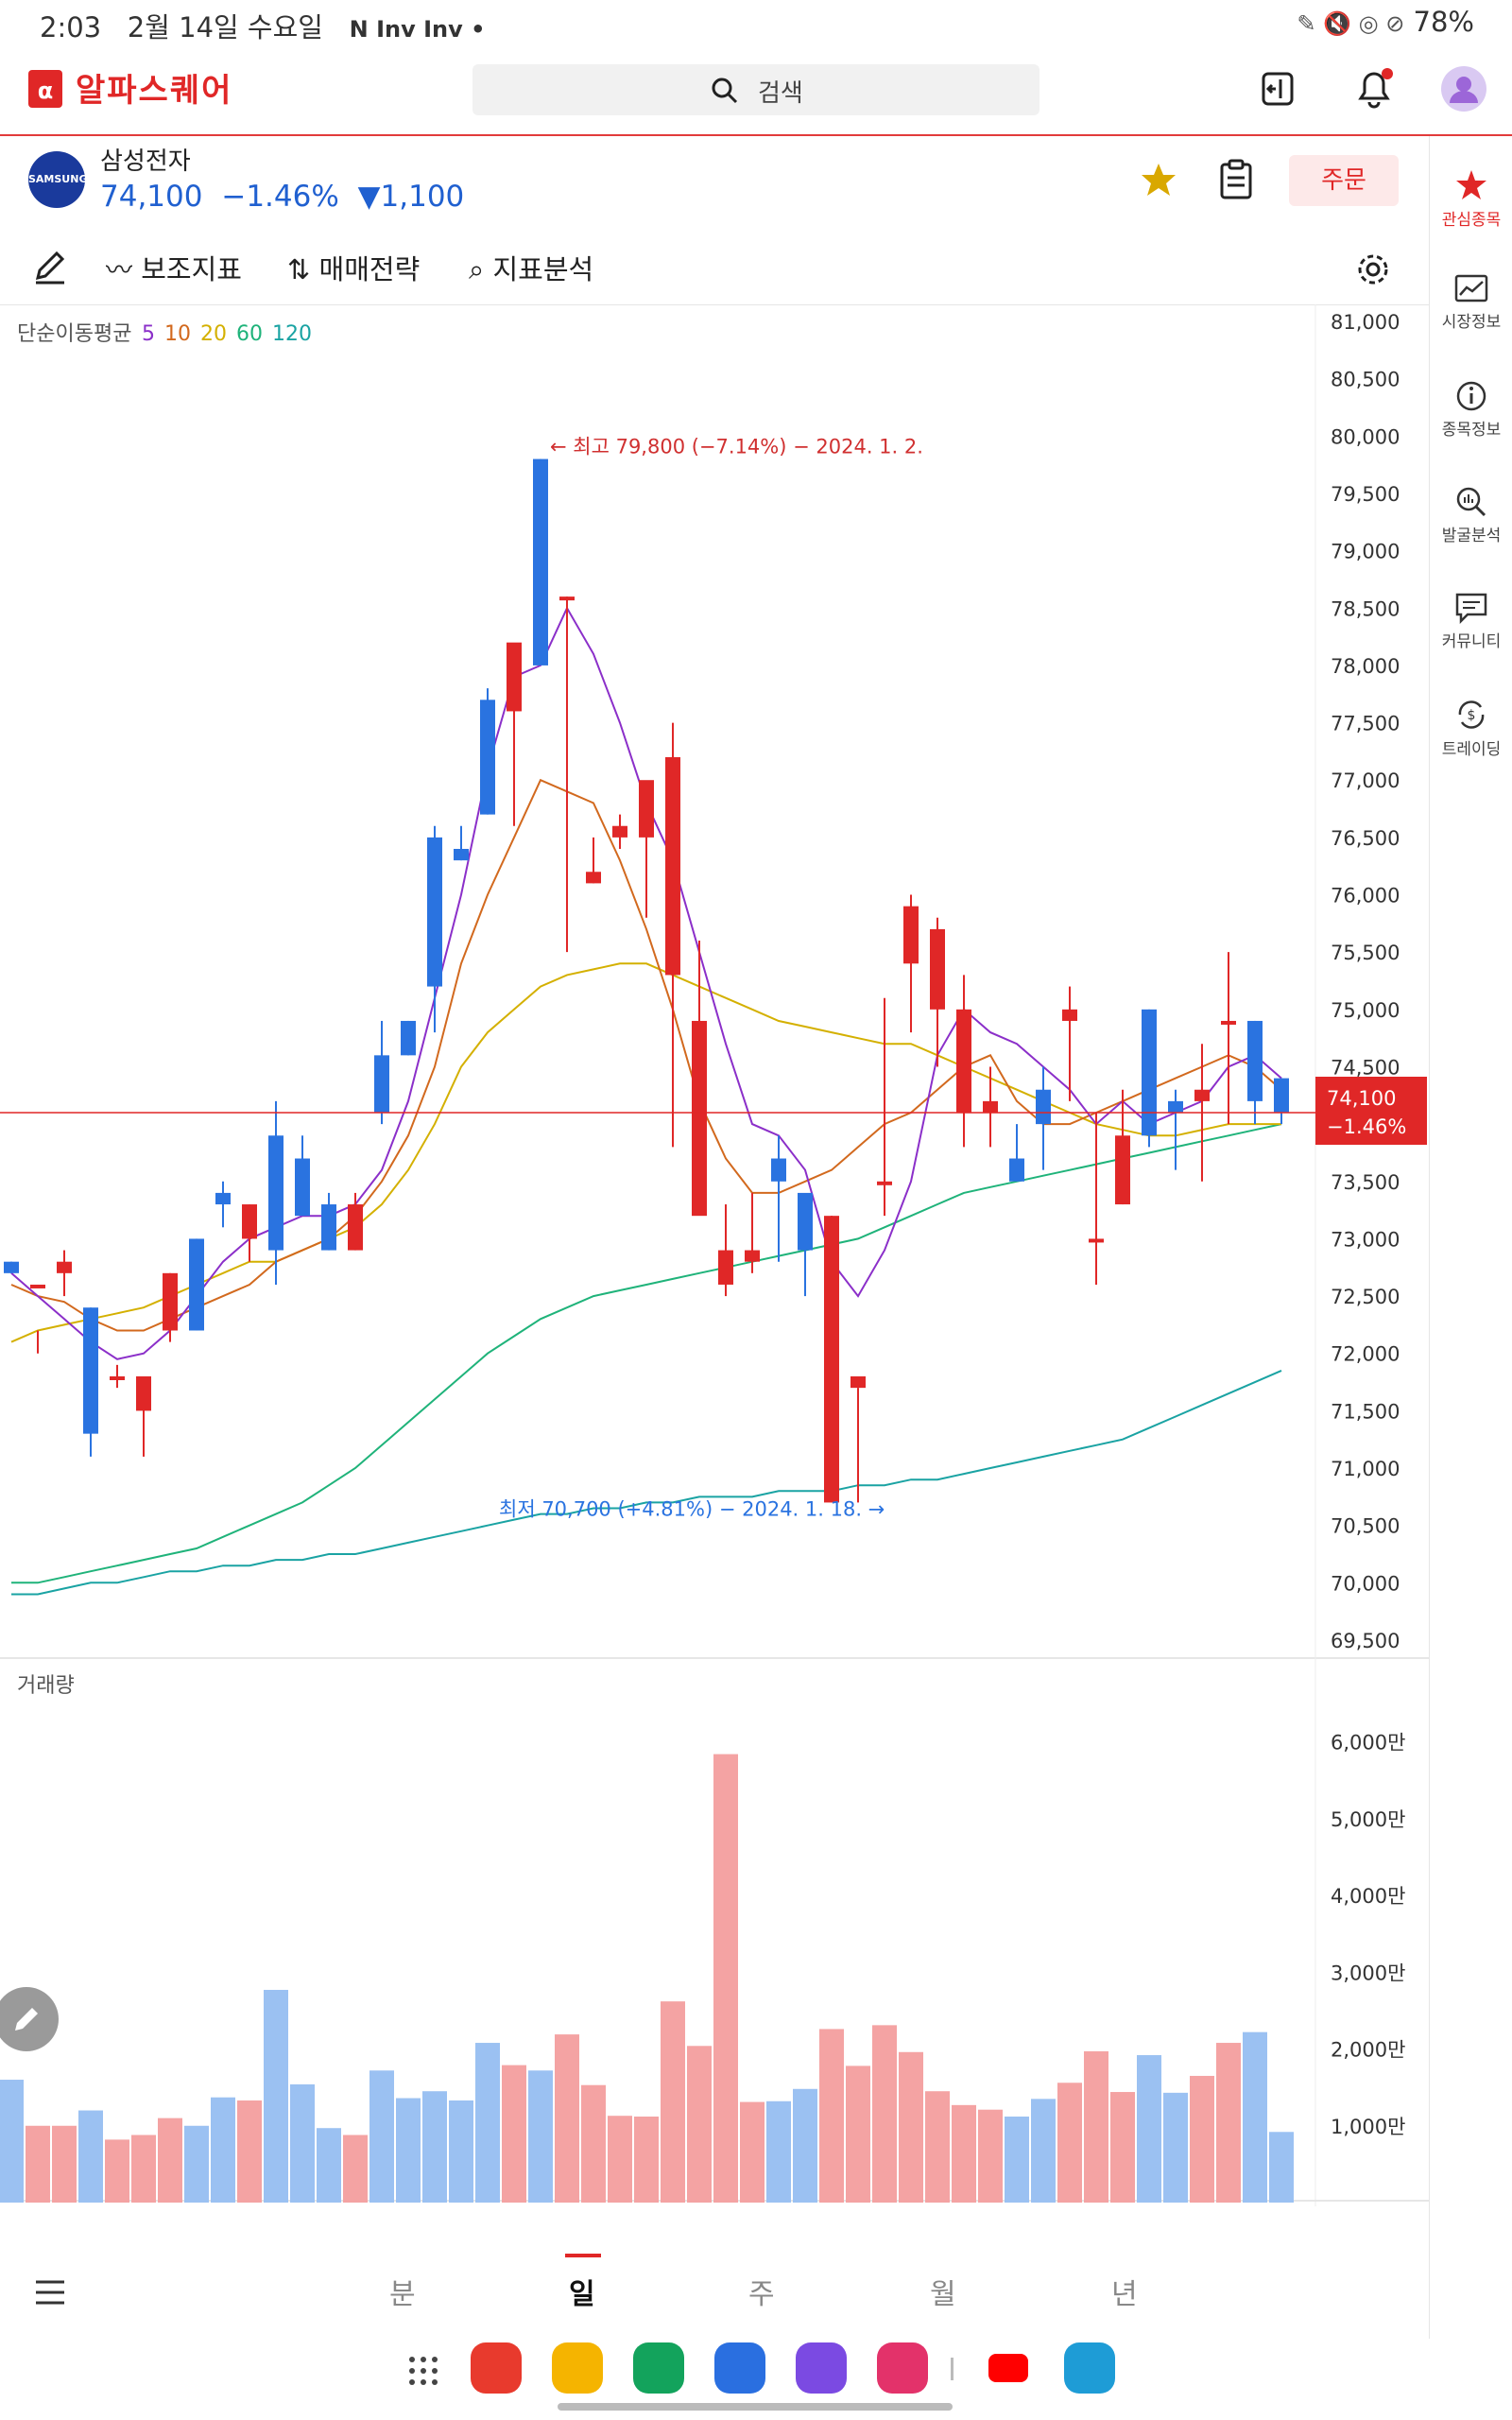 Image resolution: width=1512 pixels, height=2420 pixels. What do you see at coordinates (1368, 1819) in the screenshot?
I see `volume-axis-label: 5,000만` at bounding box center [1368, 1819].